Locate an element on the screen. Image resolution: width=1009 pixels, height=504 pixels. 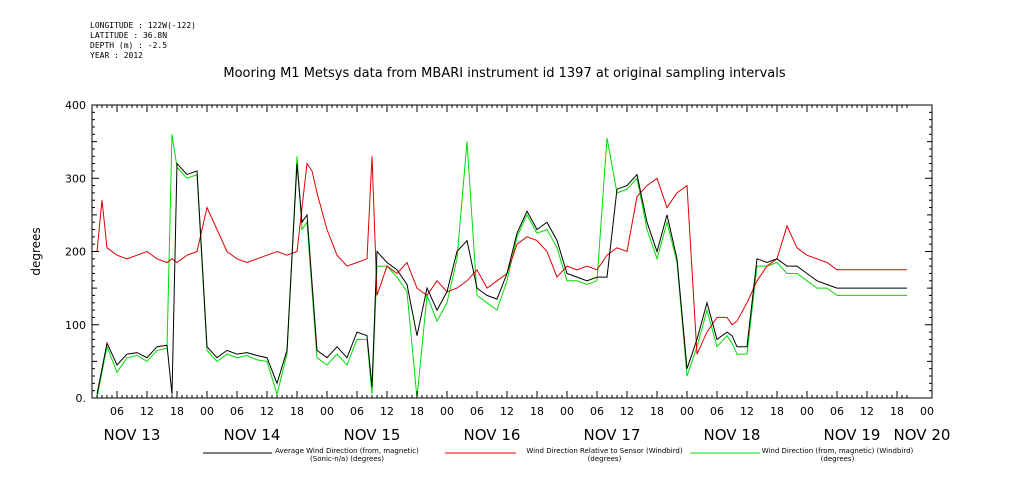
x-day-label: NOV 16 is located at coordinates (492, 435).